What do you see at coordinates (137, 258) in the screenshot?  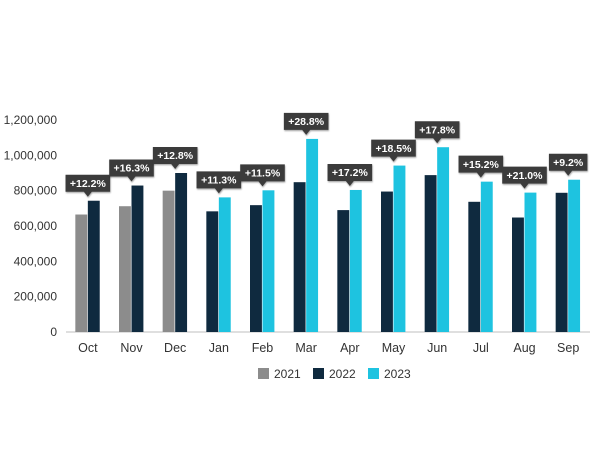 I see `bar-2022-Nov` at bounding box center [137, 258].